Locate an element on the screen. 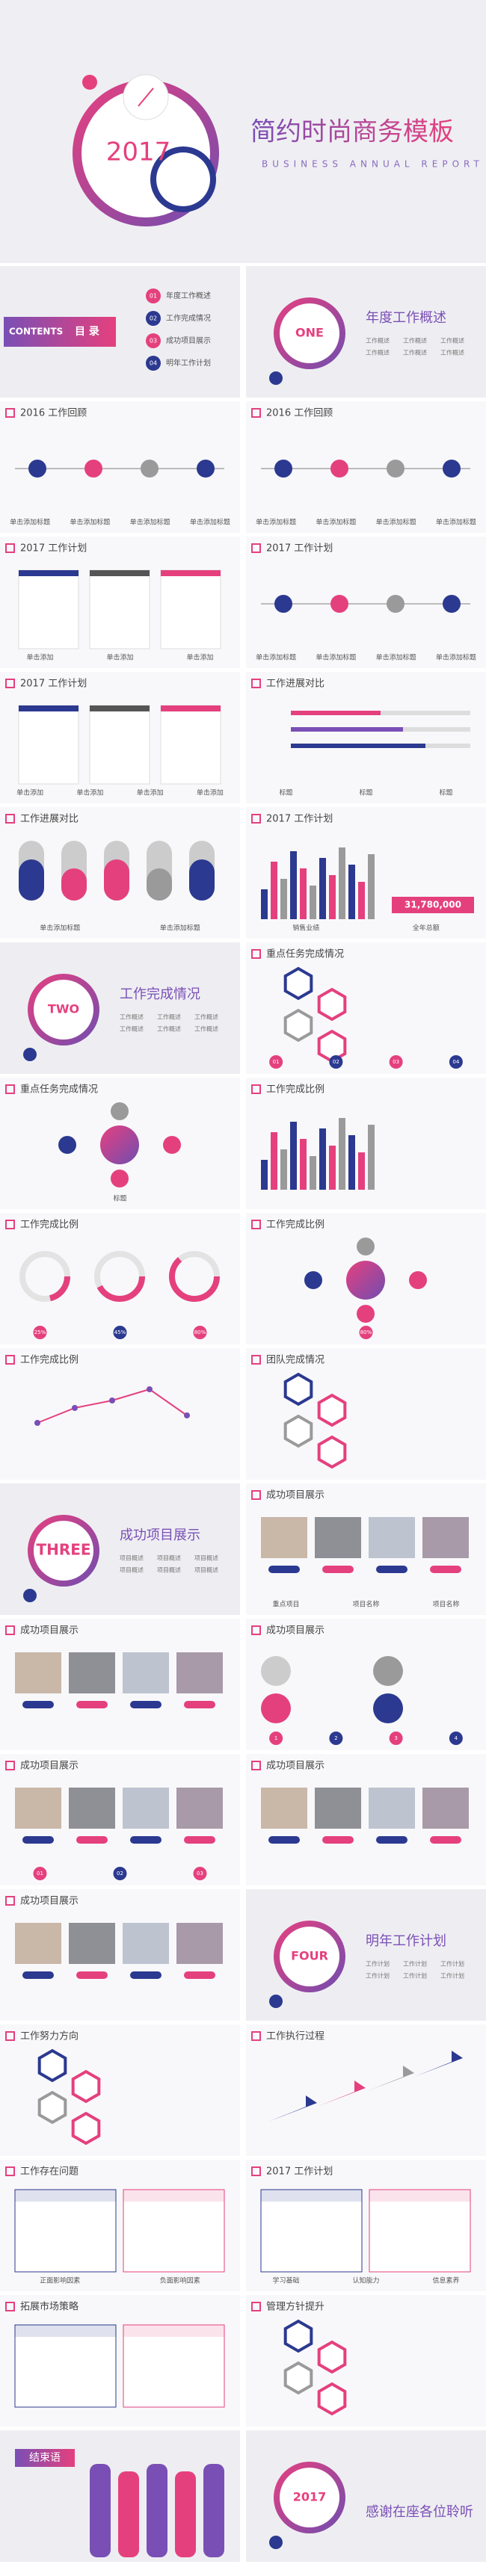 Image resolution: width=486 pixels, height=2576 pixels. contents-number: 04 is located at coordinates (153, 364).